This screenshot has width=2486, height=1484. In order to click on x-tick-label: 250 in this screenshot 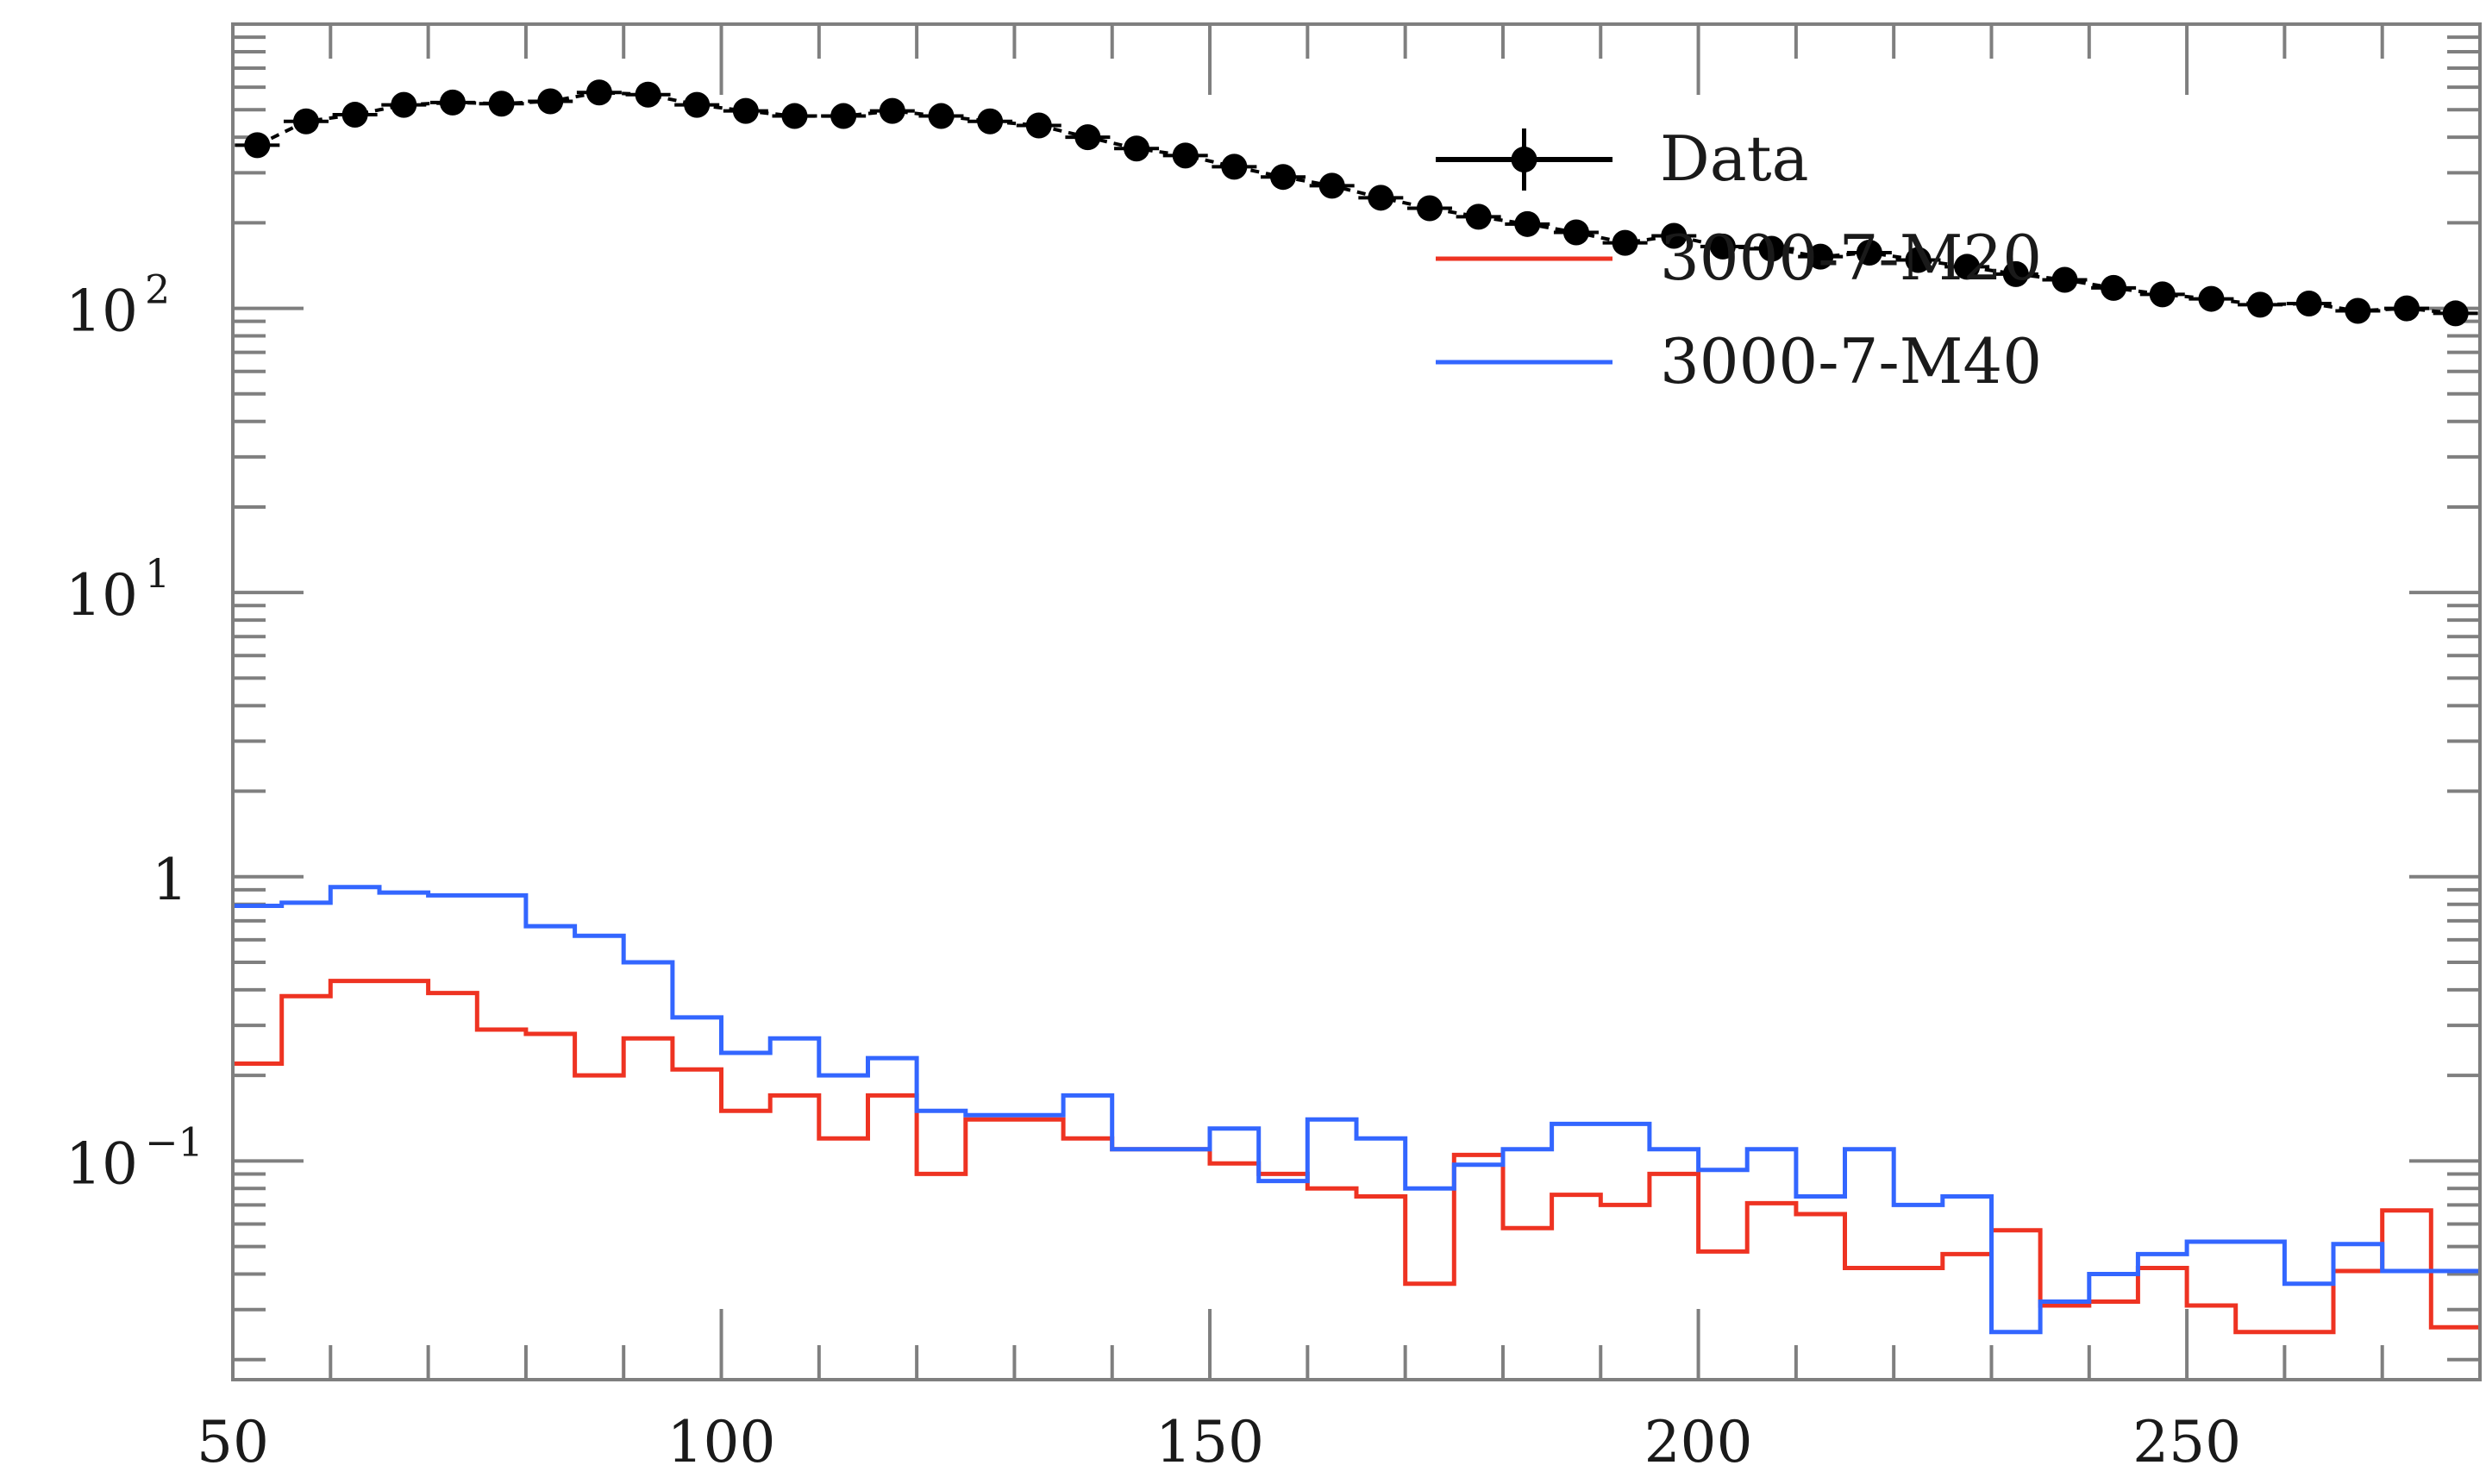, I will do `click(2186, 1442)`.